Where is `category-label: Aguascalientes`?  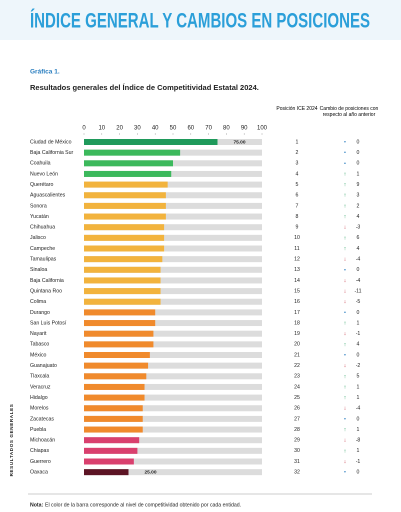
category-label: Aguascalientes is located at coordinates (48, 196).